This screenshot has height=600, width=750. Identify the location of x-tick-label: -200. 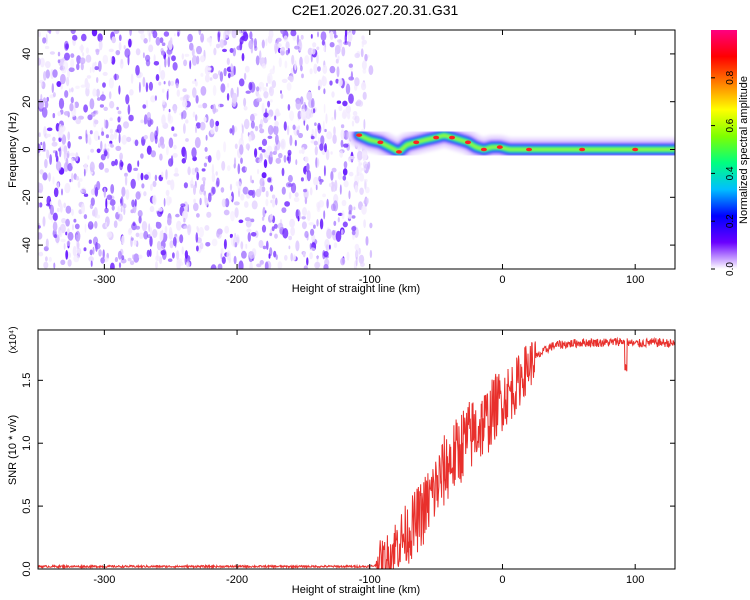
(237, 580).